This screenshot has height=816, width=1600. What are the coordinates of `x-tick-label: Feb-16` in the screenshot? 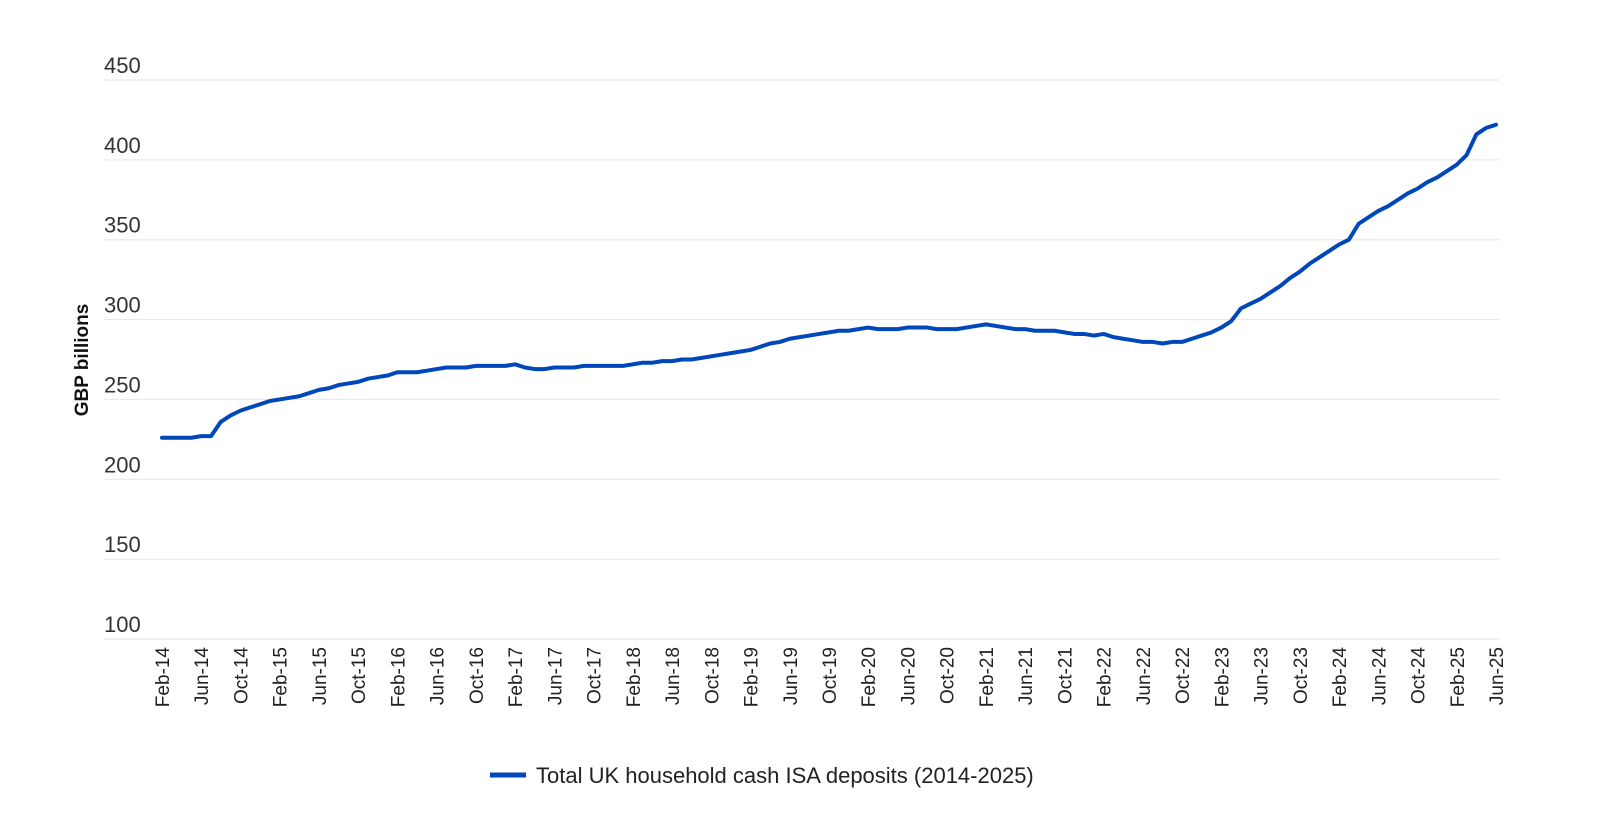 It's located at (398, 677).